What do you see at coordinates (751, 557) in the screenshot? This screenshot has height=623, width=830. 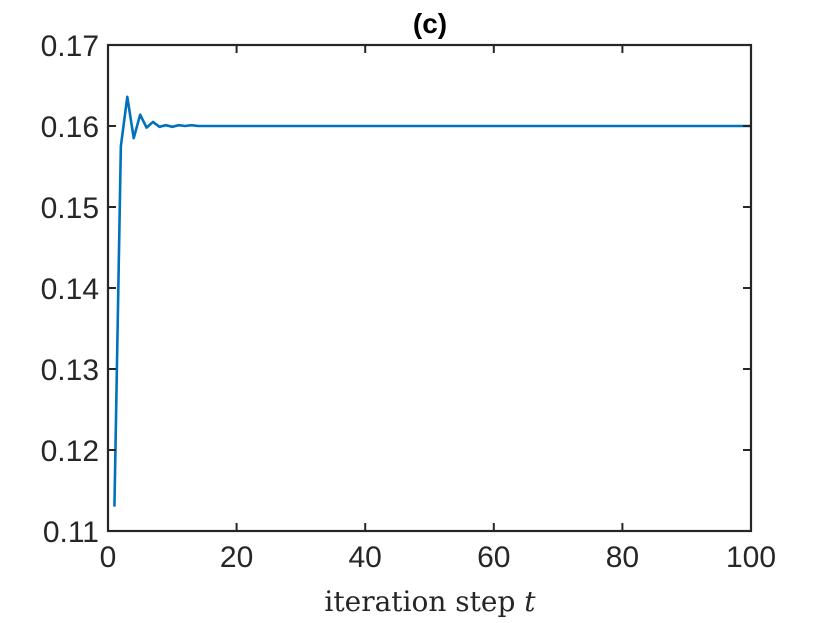 I see `x-tick-label: 100` at bounding box center [751, 557].